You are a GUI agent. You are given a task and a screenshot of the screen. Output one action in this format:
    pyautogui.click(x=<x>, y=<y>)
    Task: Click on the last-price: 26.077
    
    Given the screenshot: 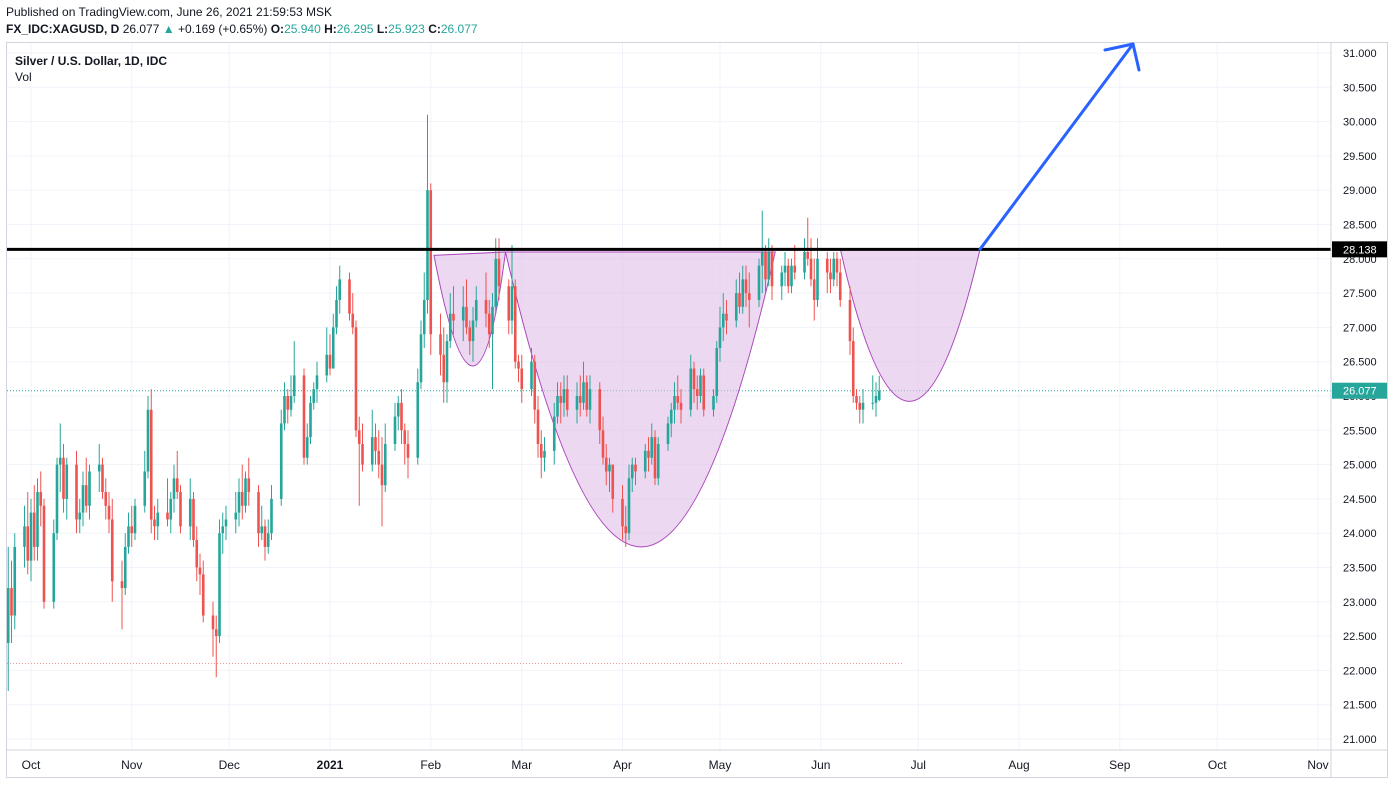 What is the action you would take?
    pyautogui.click(x=141, y=29)
    